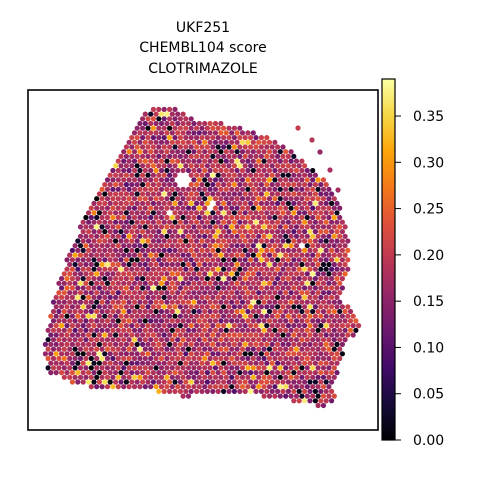 Image resolution: width=480 pixels, height=480 pixels. What do you see at coordinates (428, 117) in the screenshot?
I see `colorbar-tick-label: 0.35` at bounding box center [428, 117].